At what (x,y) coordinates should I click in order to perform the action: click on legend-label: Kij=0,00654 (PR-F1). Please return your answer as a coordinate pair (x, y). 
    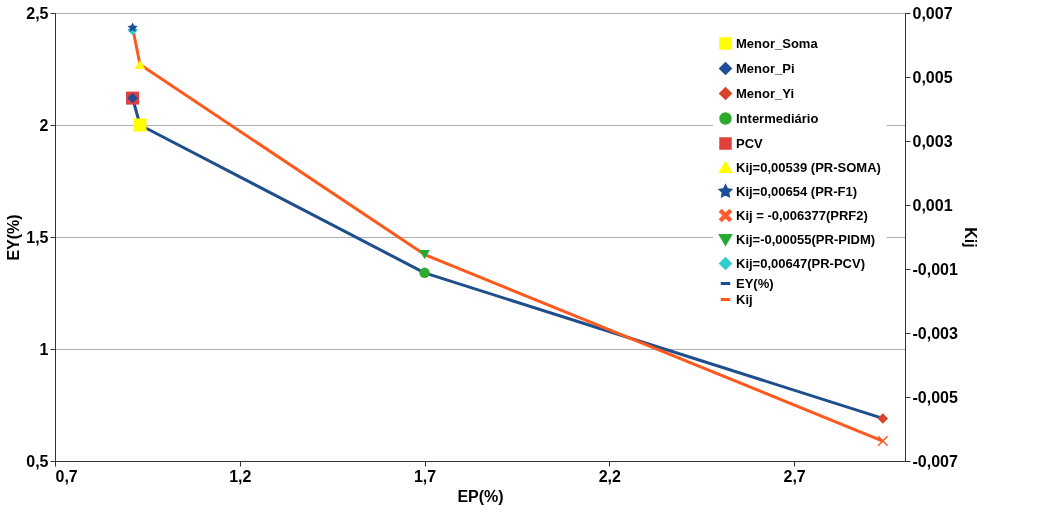
    Looking at the image, I should click on (797, 191).